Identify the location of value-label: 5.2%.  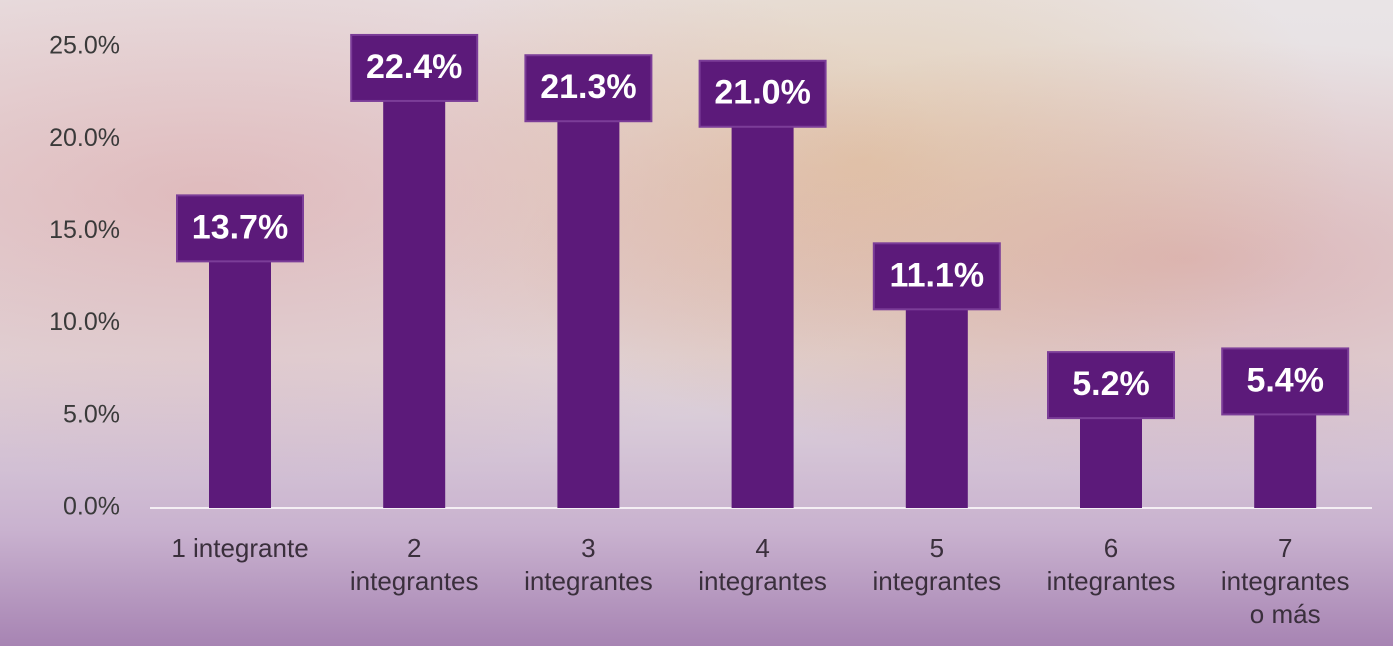
(1111, 384).